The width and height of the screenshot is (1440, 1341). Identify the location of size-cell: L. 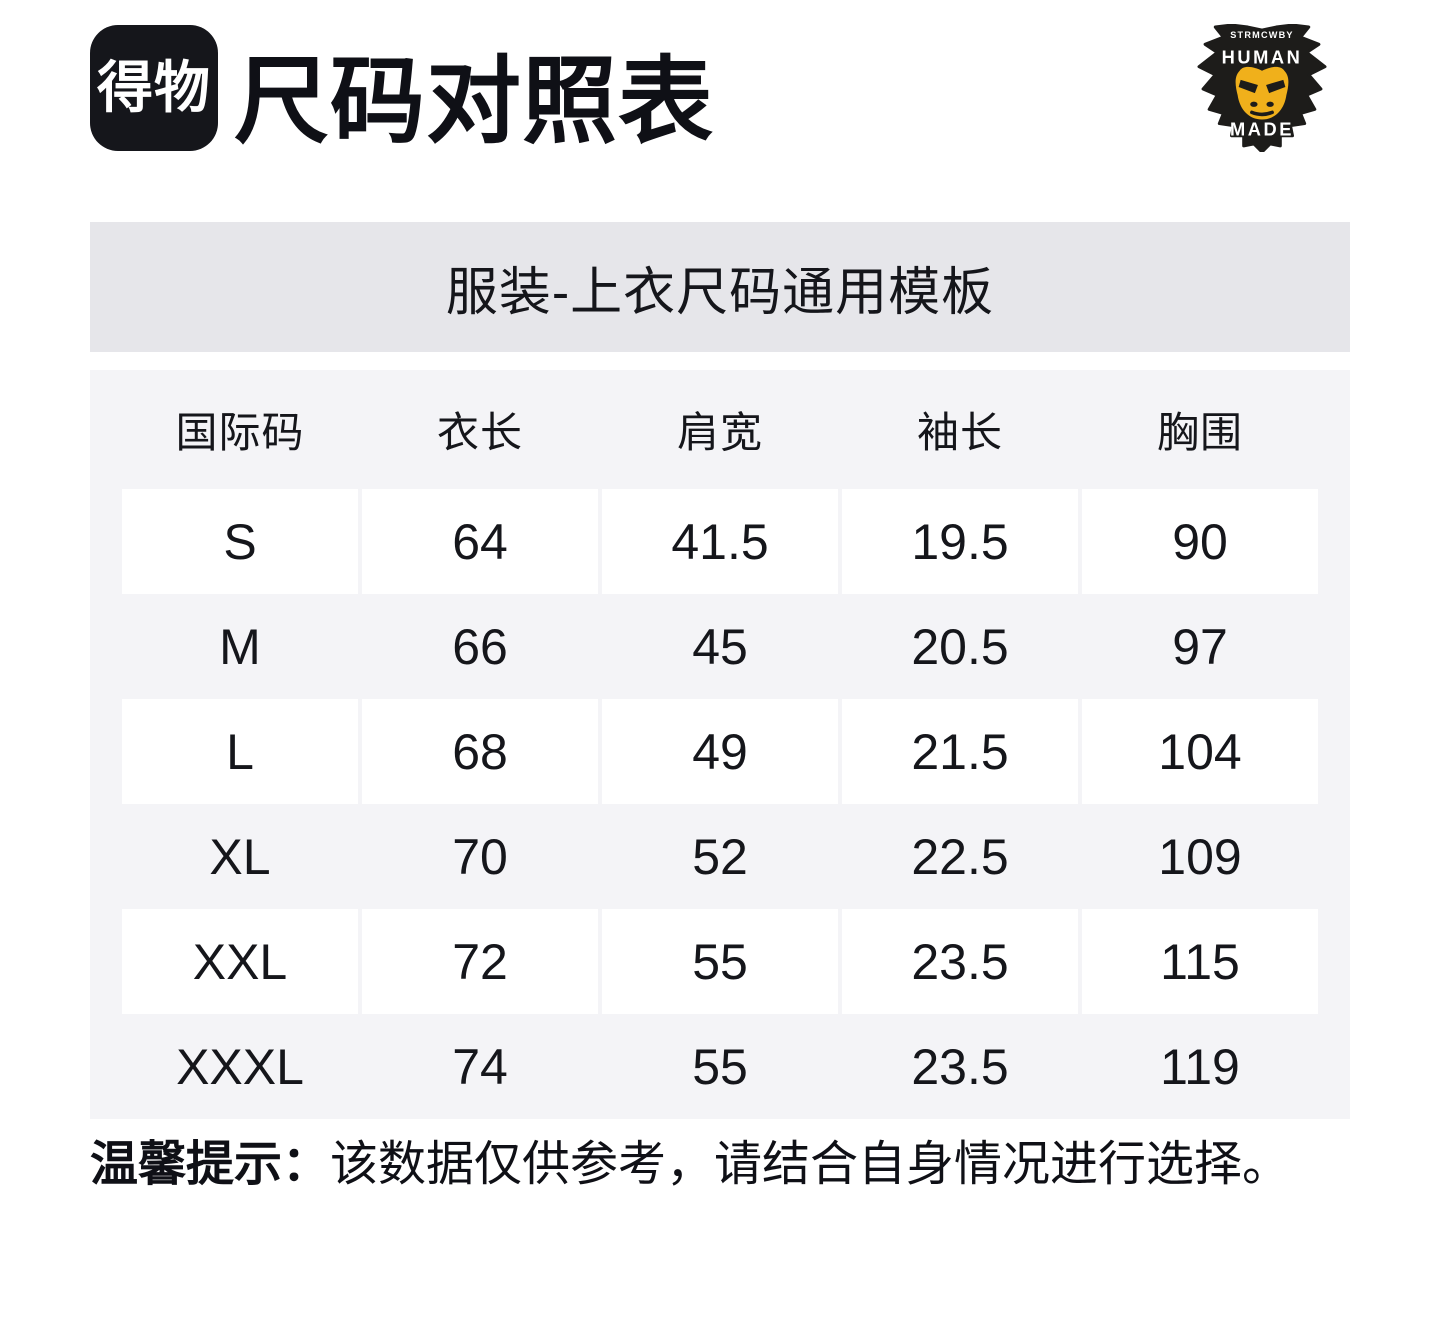
(240, 751).